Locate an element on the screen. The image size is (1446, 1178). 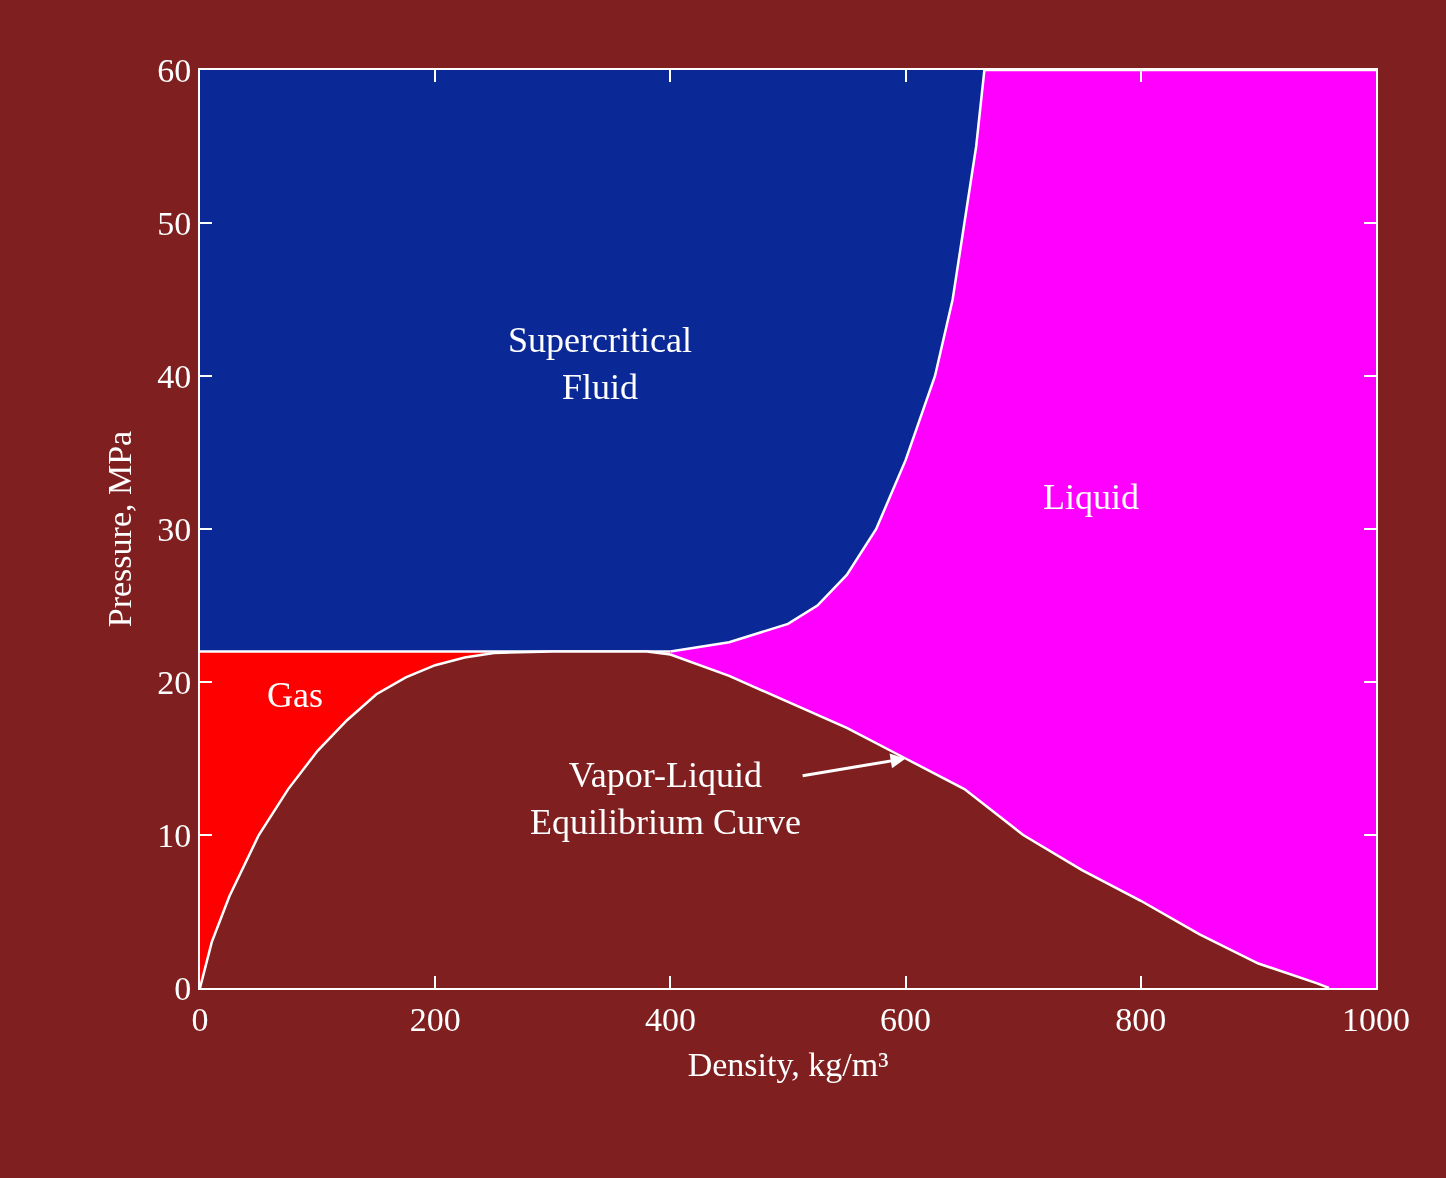
y-tick-label: 0 is located at coordinates (183, 988).